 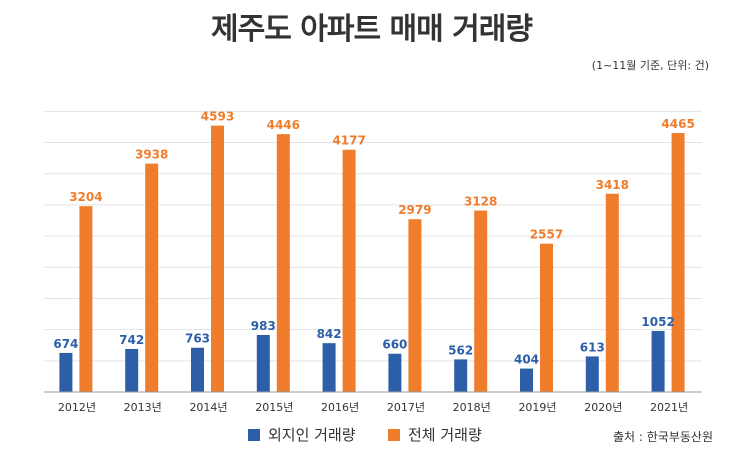 I want to click on data-label-total-7: 2557, so click(x=546, y=235).